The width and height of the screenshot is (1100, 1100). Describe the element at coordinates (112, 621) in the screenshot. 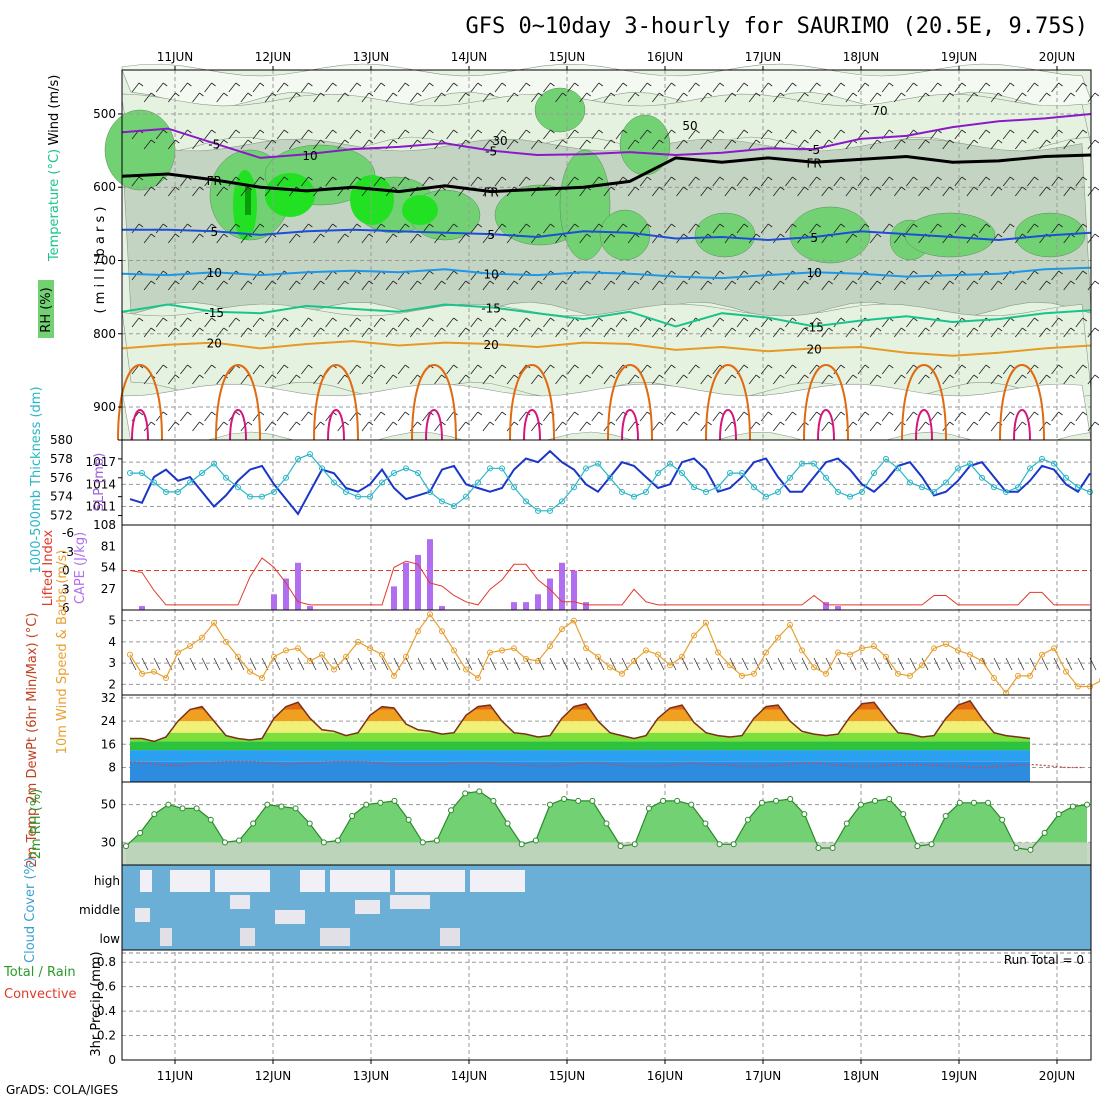

I see `wind-tick-label: 5` at that location.